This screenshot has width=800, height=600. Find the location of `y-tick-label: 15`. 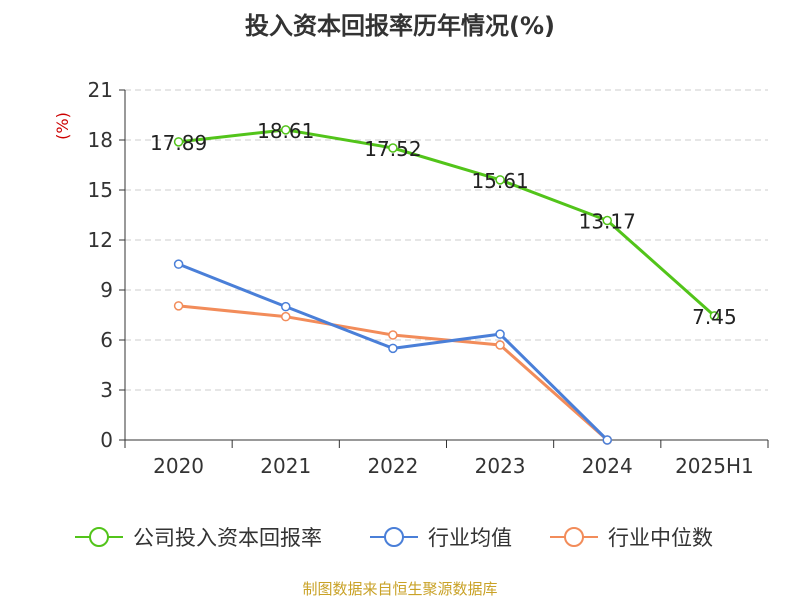

y-tick-label: 15 is located at coordinates (100, 190).